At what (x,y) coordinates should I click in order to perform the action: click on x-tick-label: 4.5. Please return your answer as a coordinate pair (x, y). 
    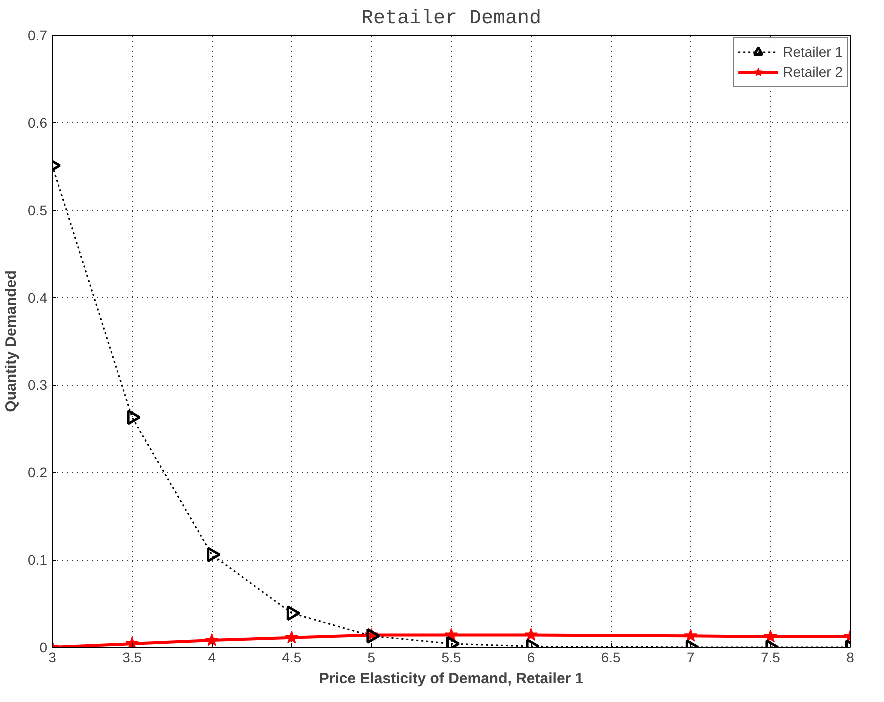
    Looking at the image, I should click on (292, 658).